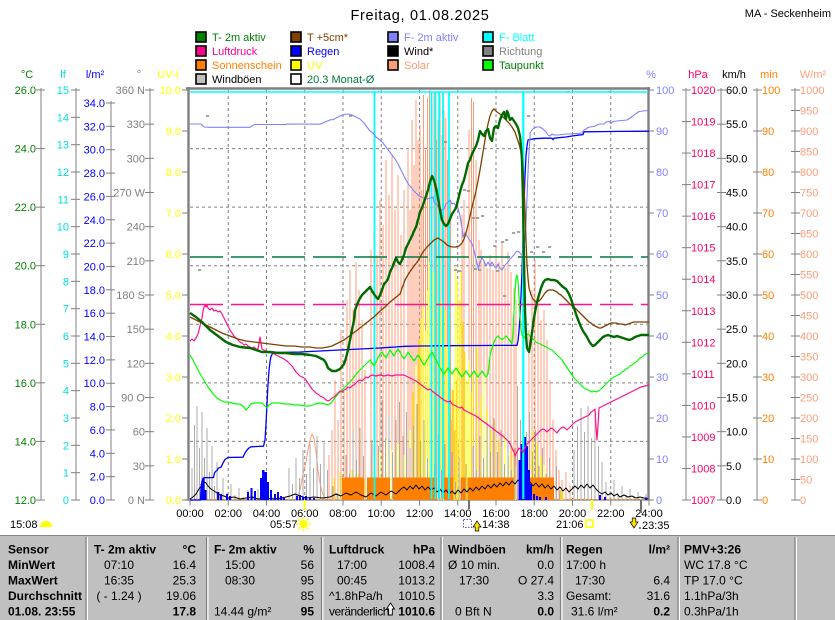 The height and width of the screenshot is (620, 835). What do you see at coordinates (703, 91) in the screenshot?
I see `svg-text: 1020` at bounding box center [703, 91].